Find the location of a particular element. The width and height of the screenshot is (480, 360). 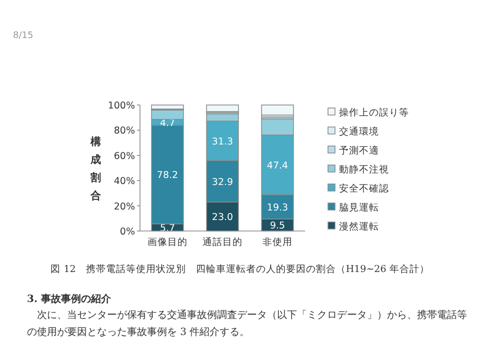

legend-label: 安全不確認 is located at coordinates (364, 188).